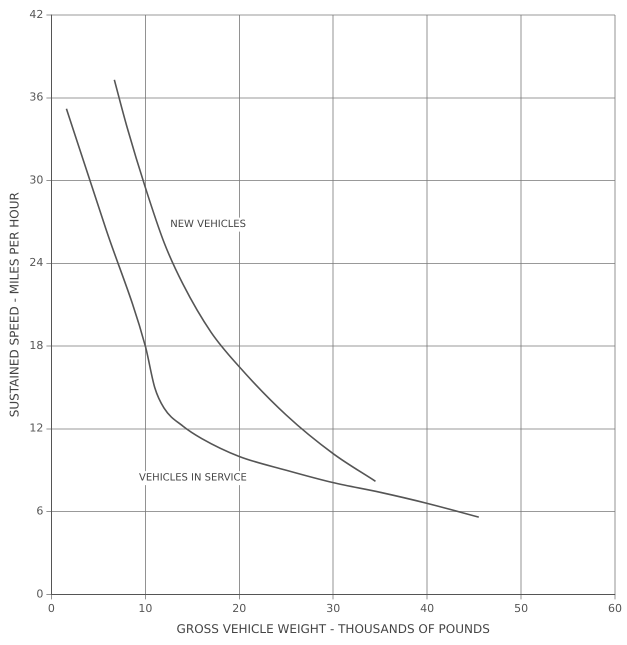 Image resolution: width=627 pixels, height=645 pixels. What do you see at coordinates (14, 305) in the screenshot?
I see `y-axis-title: SUSTAINED SPEED - MILES PER HOUR` at bounding box center [14, 305].